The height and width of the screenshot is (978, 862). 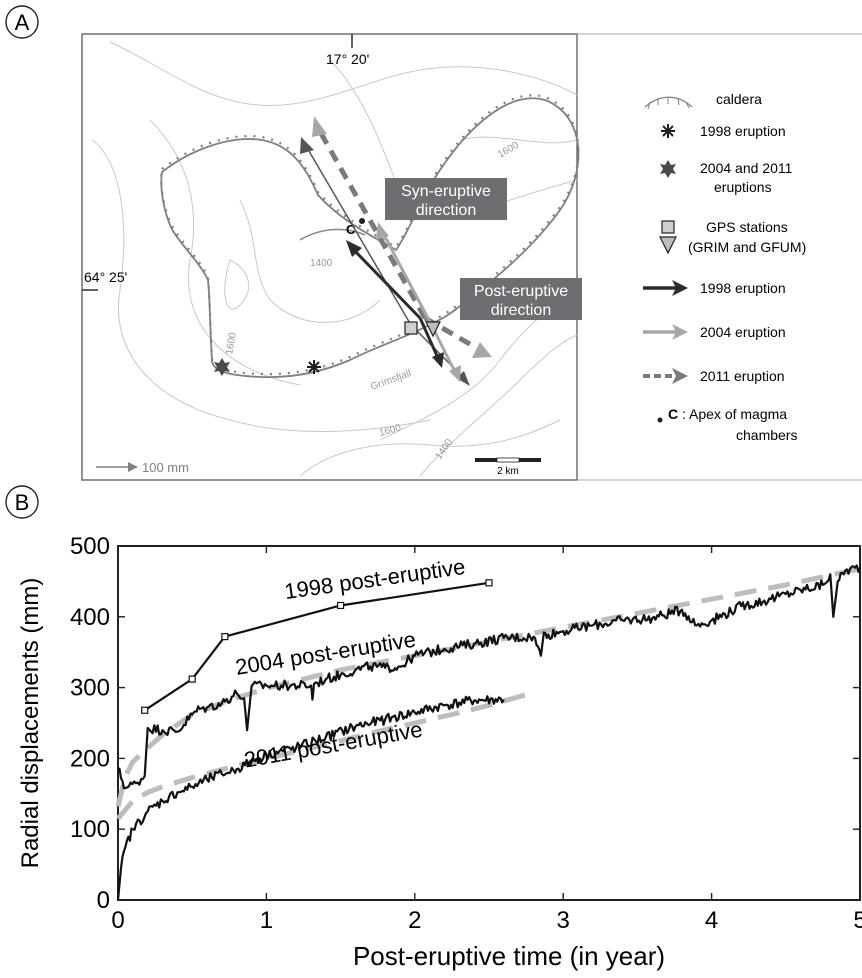 I want to click on legend-arrow-1998-label: 1998 eruption, so click(x=743, y=288).